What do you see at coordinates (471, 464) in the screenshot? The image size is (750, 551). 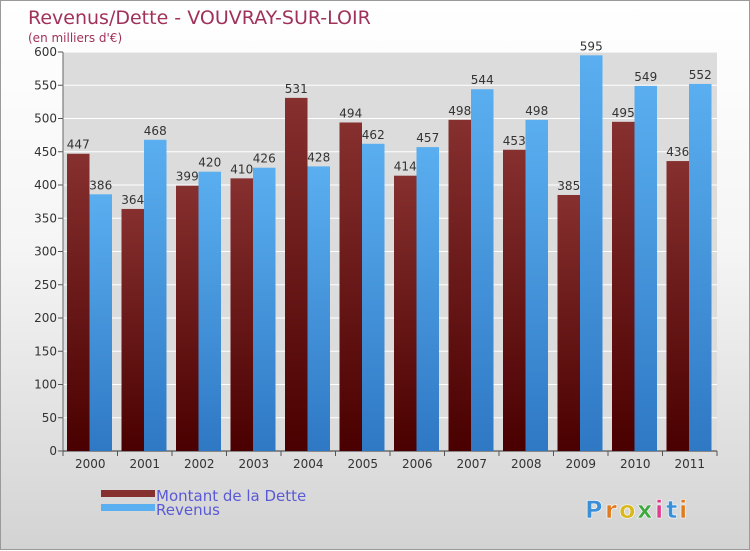 I see `x-tick-label: 2007` at bounding box center [471, 464].